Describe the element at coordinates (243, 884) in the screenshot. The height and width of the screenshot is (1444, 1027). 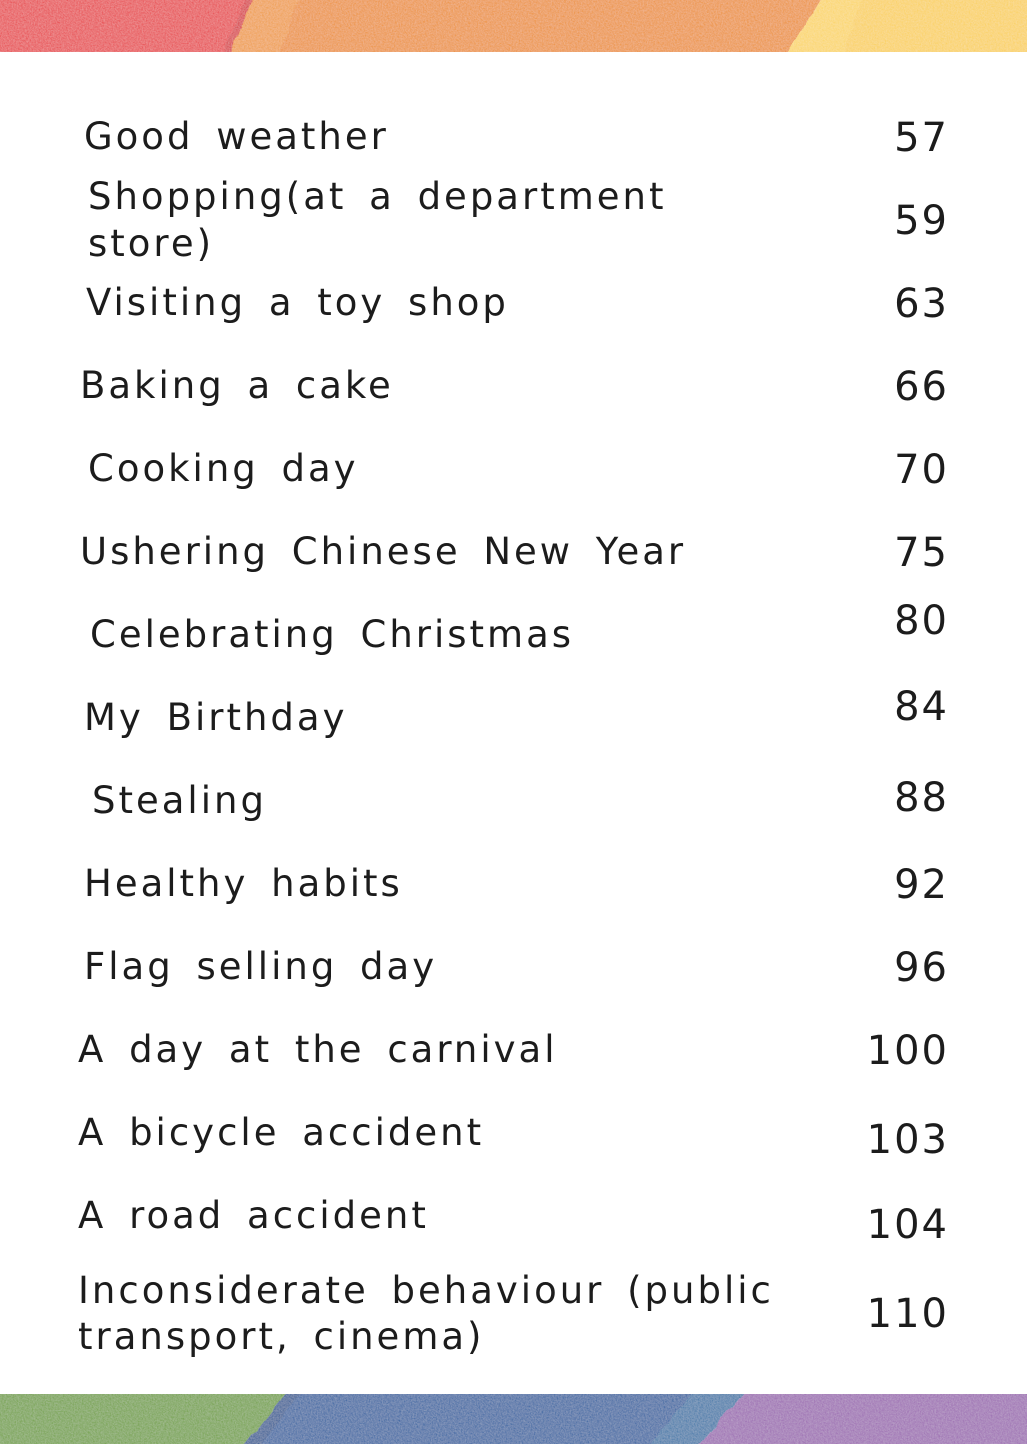
I see `toc-entry-title: Healthy habits` at that location.